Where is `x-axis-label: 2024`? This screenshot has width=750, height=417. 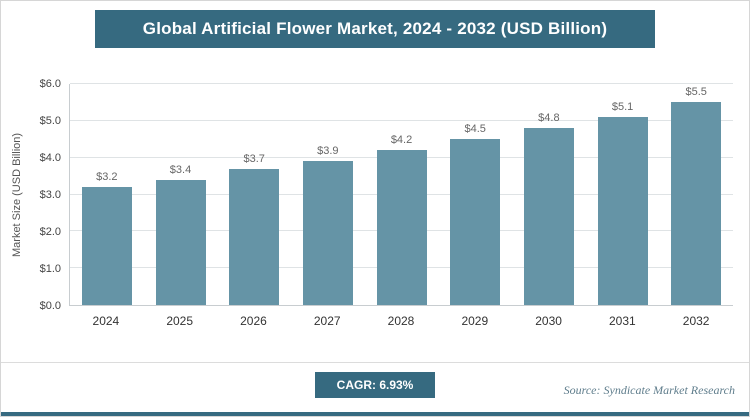
x-axis-label: 2024 is located at coordinates (106, 321).